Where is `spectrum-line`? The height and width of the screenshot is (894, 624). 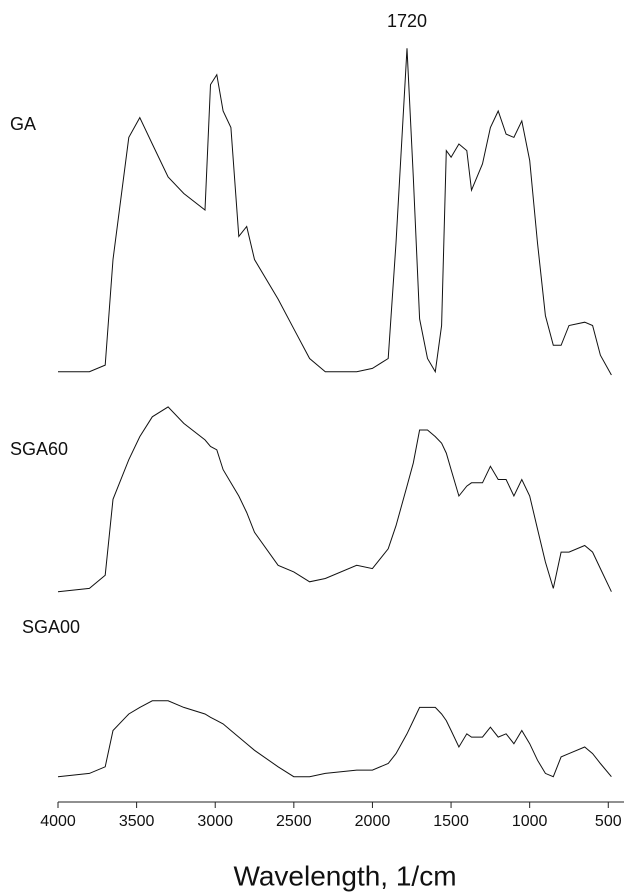
spectrum-line is located at coordinates (334, 739).